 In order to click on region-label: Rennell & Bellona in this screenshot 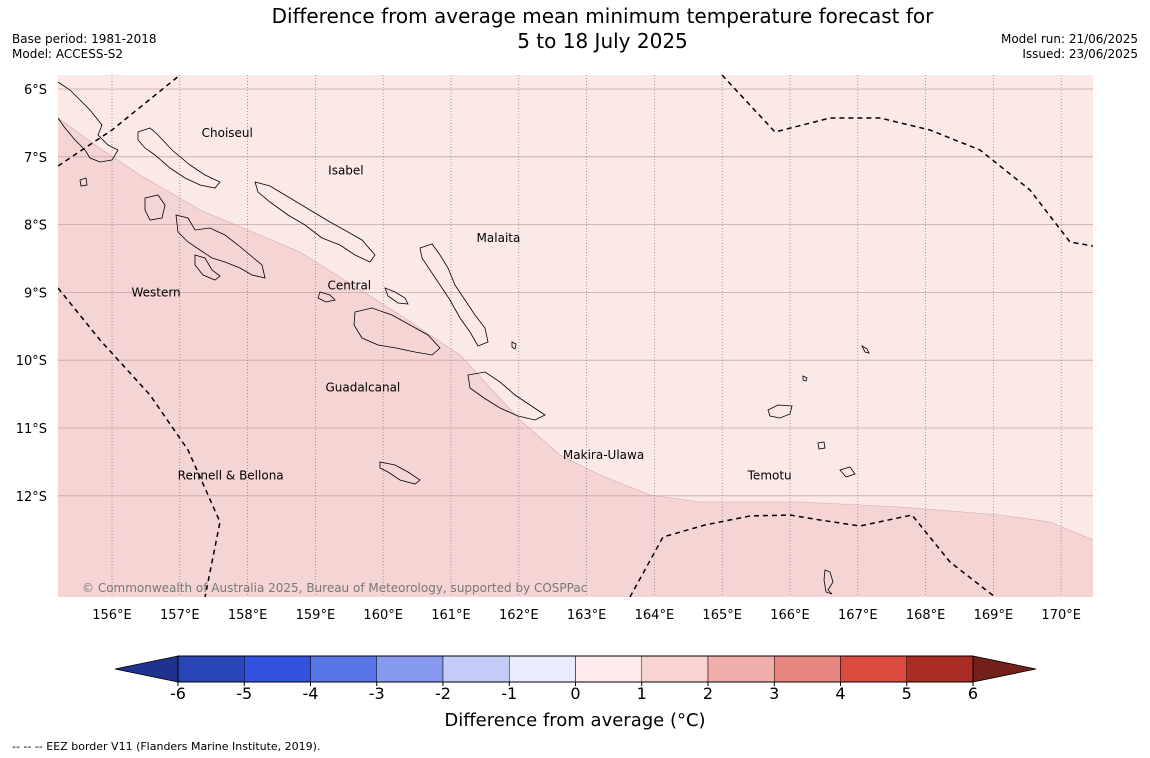, I will do `click(231, 475)`.